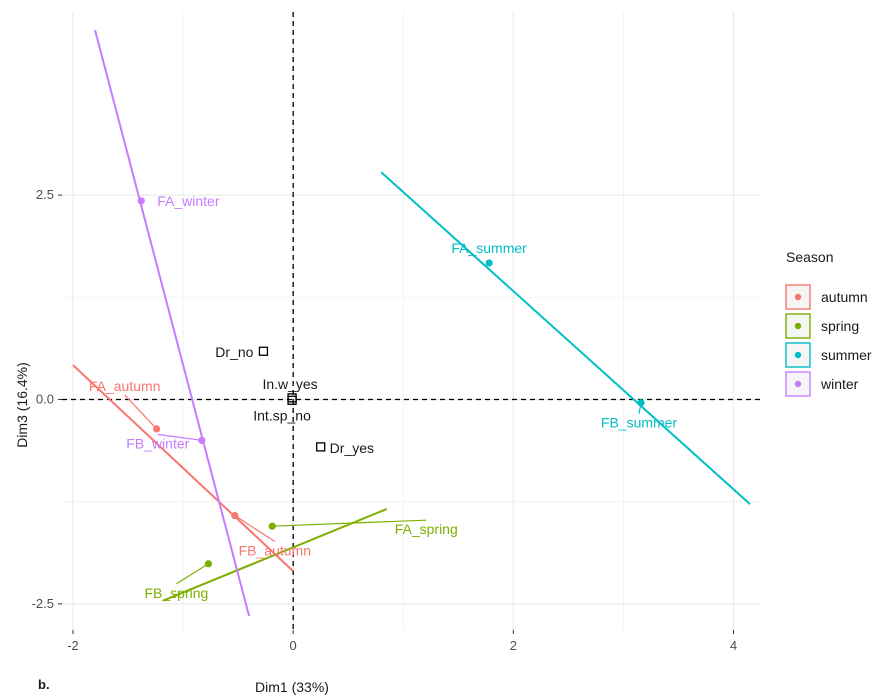 The image size is (889, 696). What do you see at coordinates (157, 443) in the screenshot?
I see `point-label: FB_winter` at bounding box center [157, 443].